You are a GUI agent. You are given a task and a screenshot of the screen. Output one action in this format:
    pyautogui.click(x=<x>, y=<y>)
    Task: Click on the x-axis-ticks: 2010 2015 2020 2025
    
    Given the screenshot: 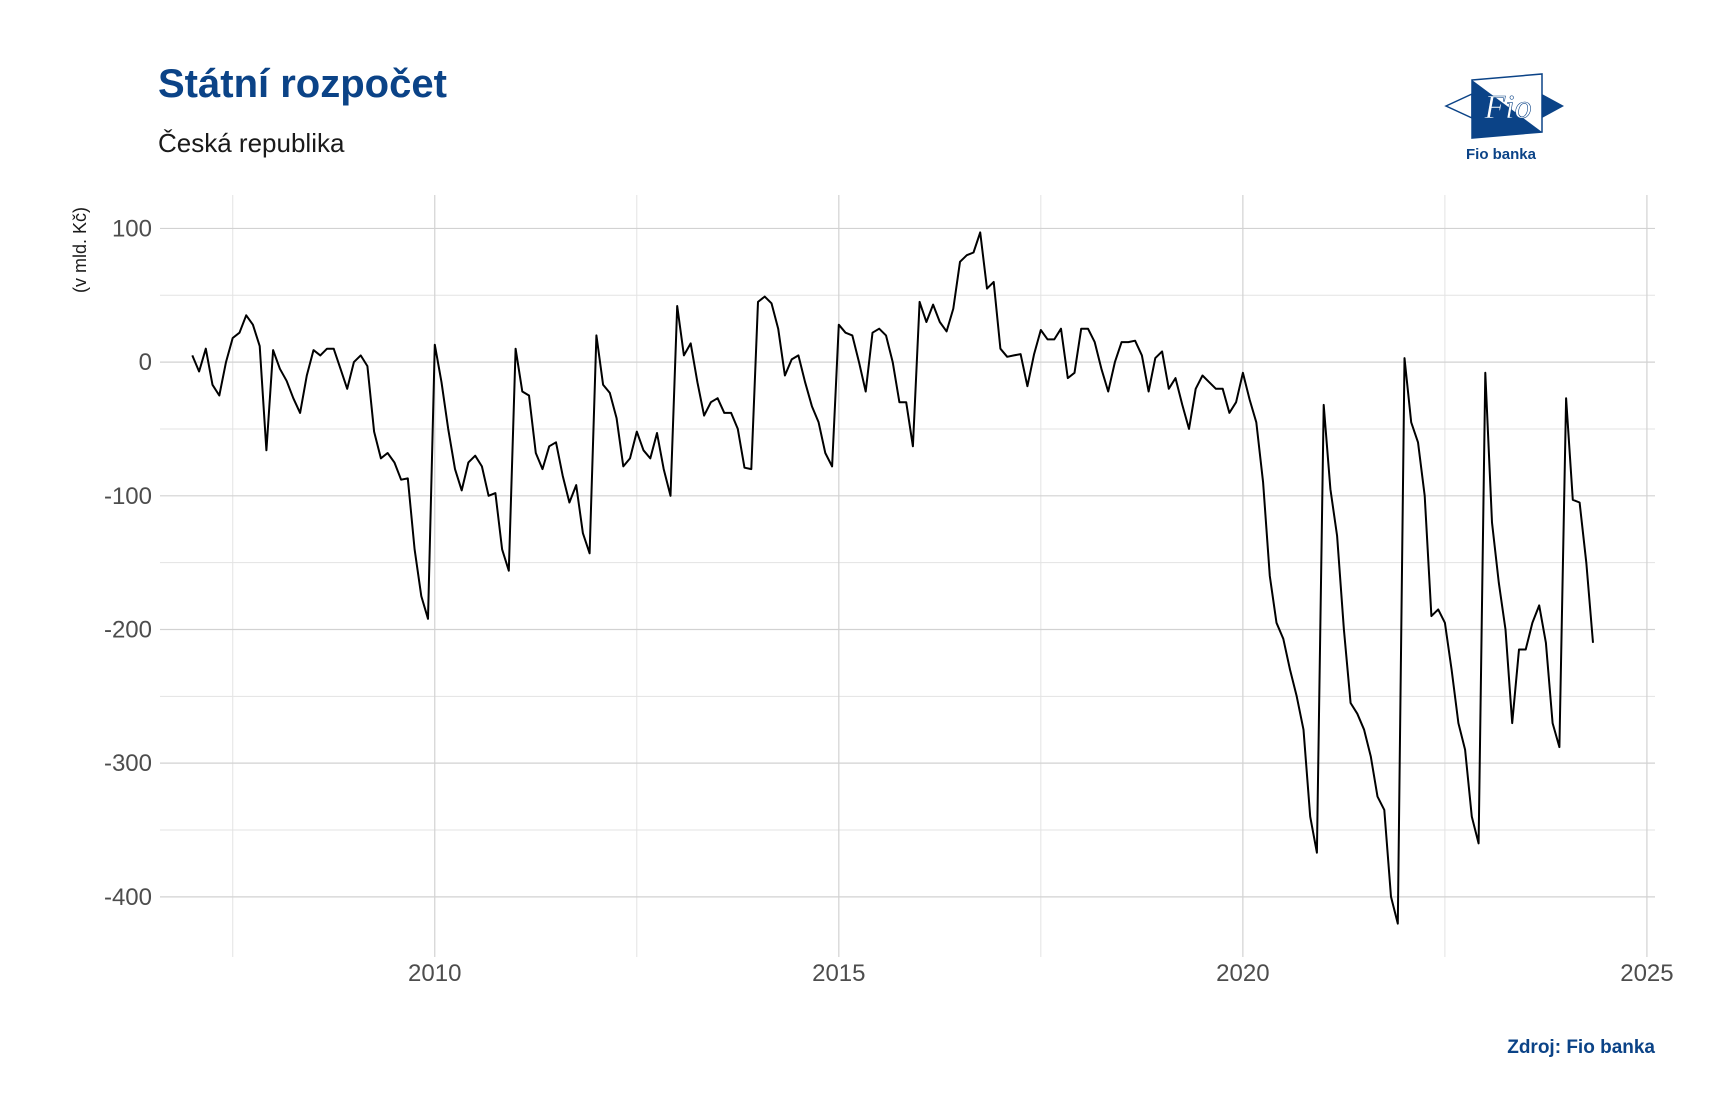 What is the action you would take?
    pyautogui.click(x=1041, y=973)
    